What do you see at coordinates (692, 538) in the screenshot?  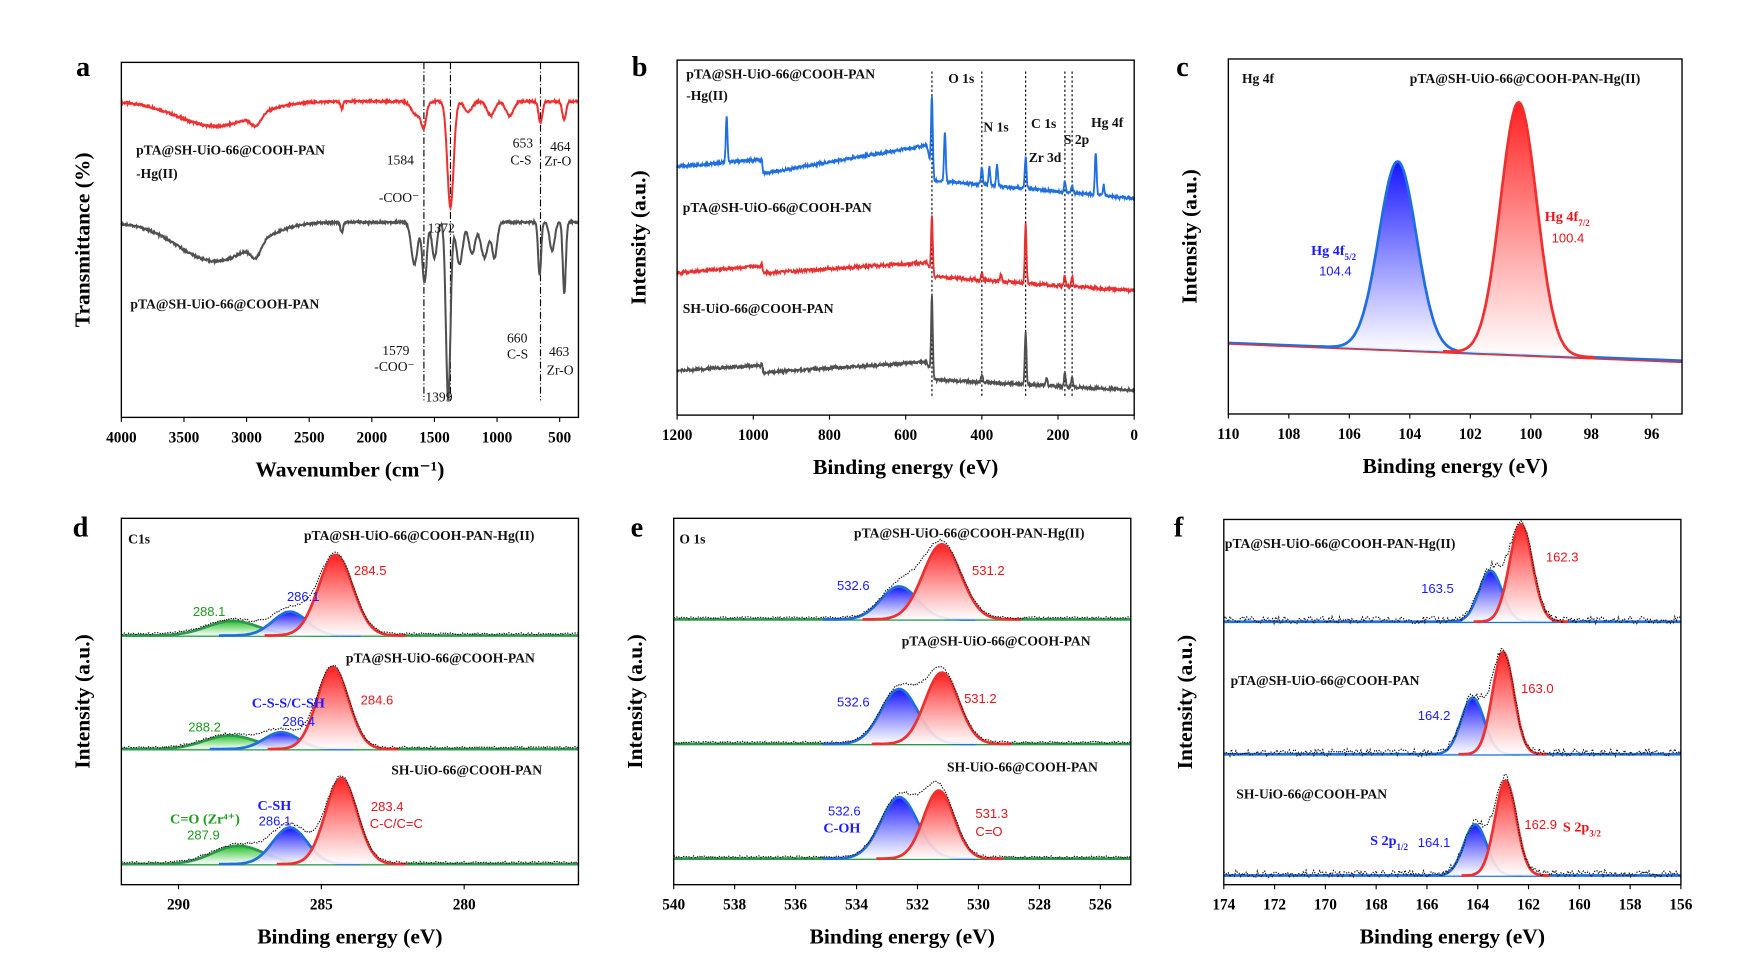 I see `annotation-label: O 1s` at bounding box center [692, 538].